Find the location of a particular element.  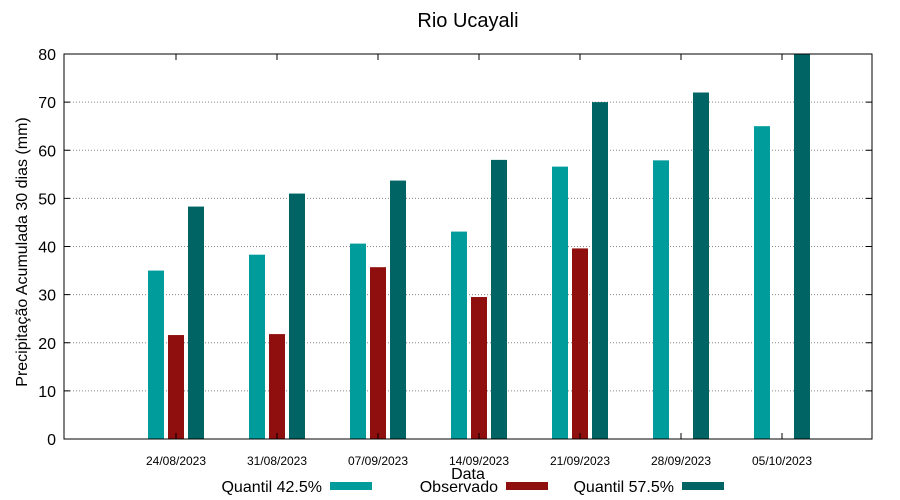

y-tick-label: 30 is located at coordinates (47, 296).